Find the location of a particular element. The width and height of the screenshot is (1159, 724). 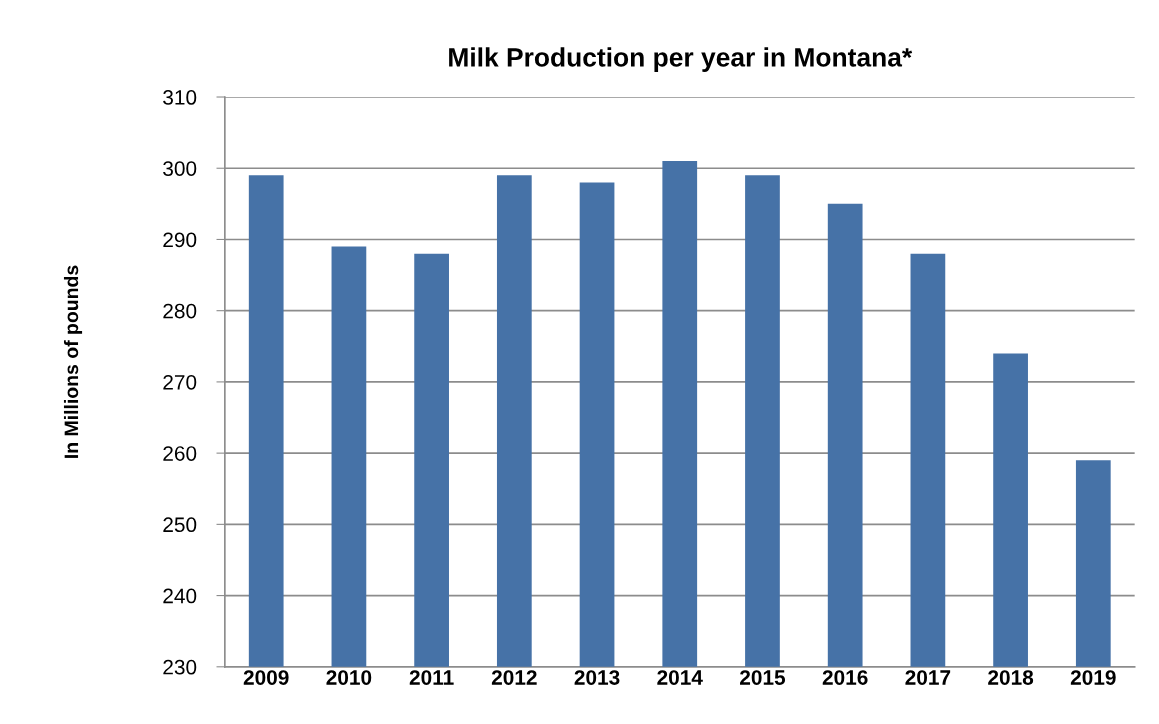

chart-title: Milk Production per year in Montana* is located at coordinates (681, 59).